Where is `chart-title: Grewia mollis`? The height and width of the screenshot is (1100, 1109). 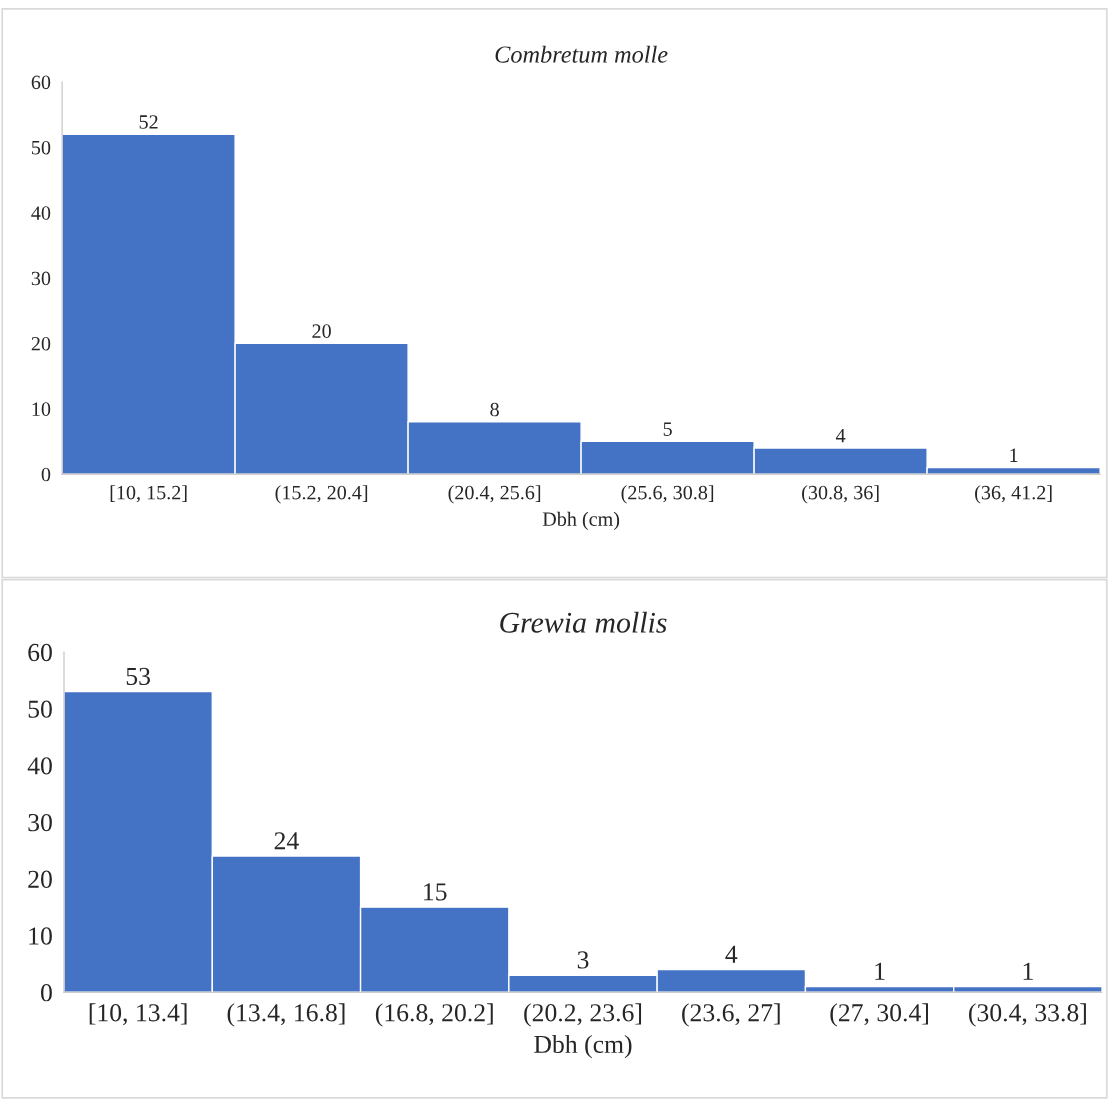
chart-title: Grewia mollis is located at coordinates (583, 622).